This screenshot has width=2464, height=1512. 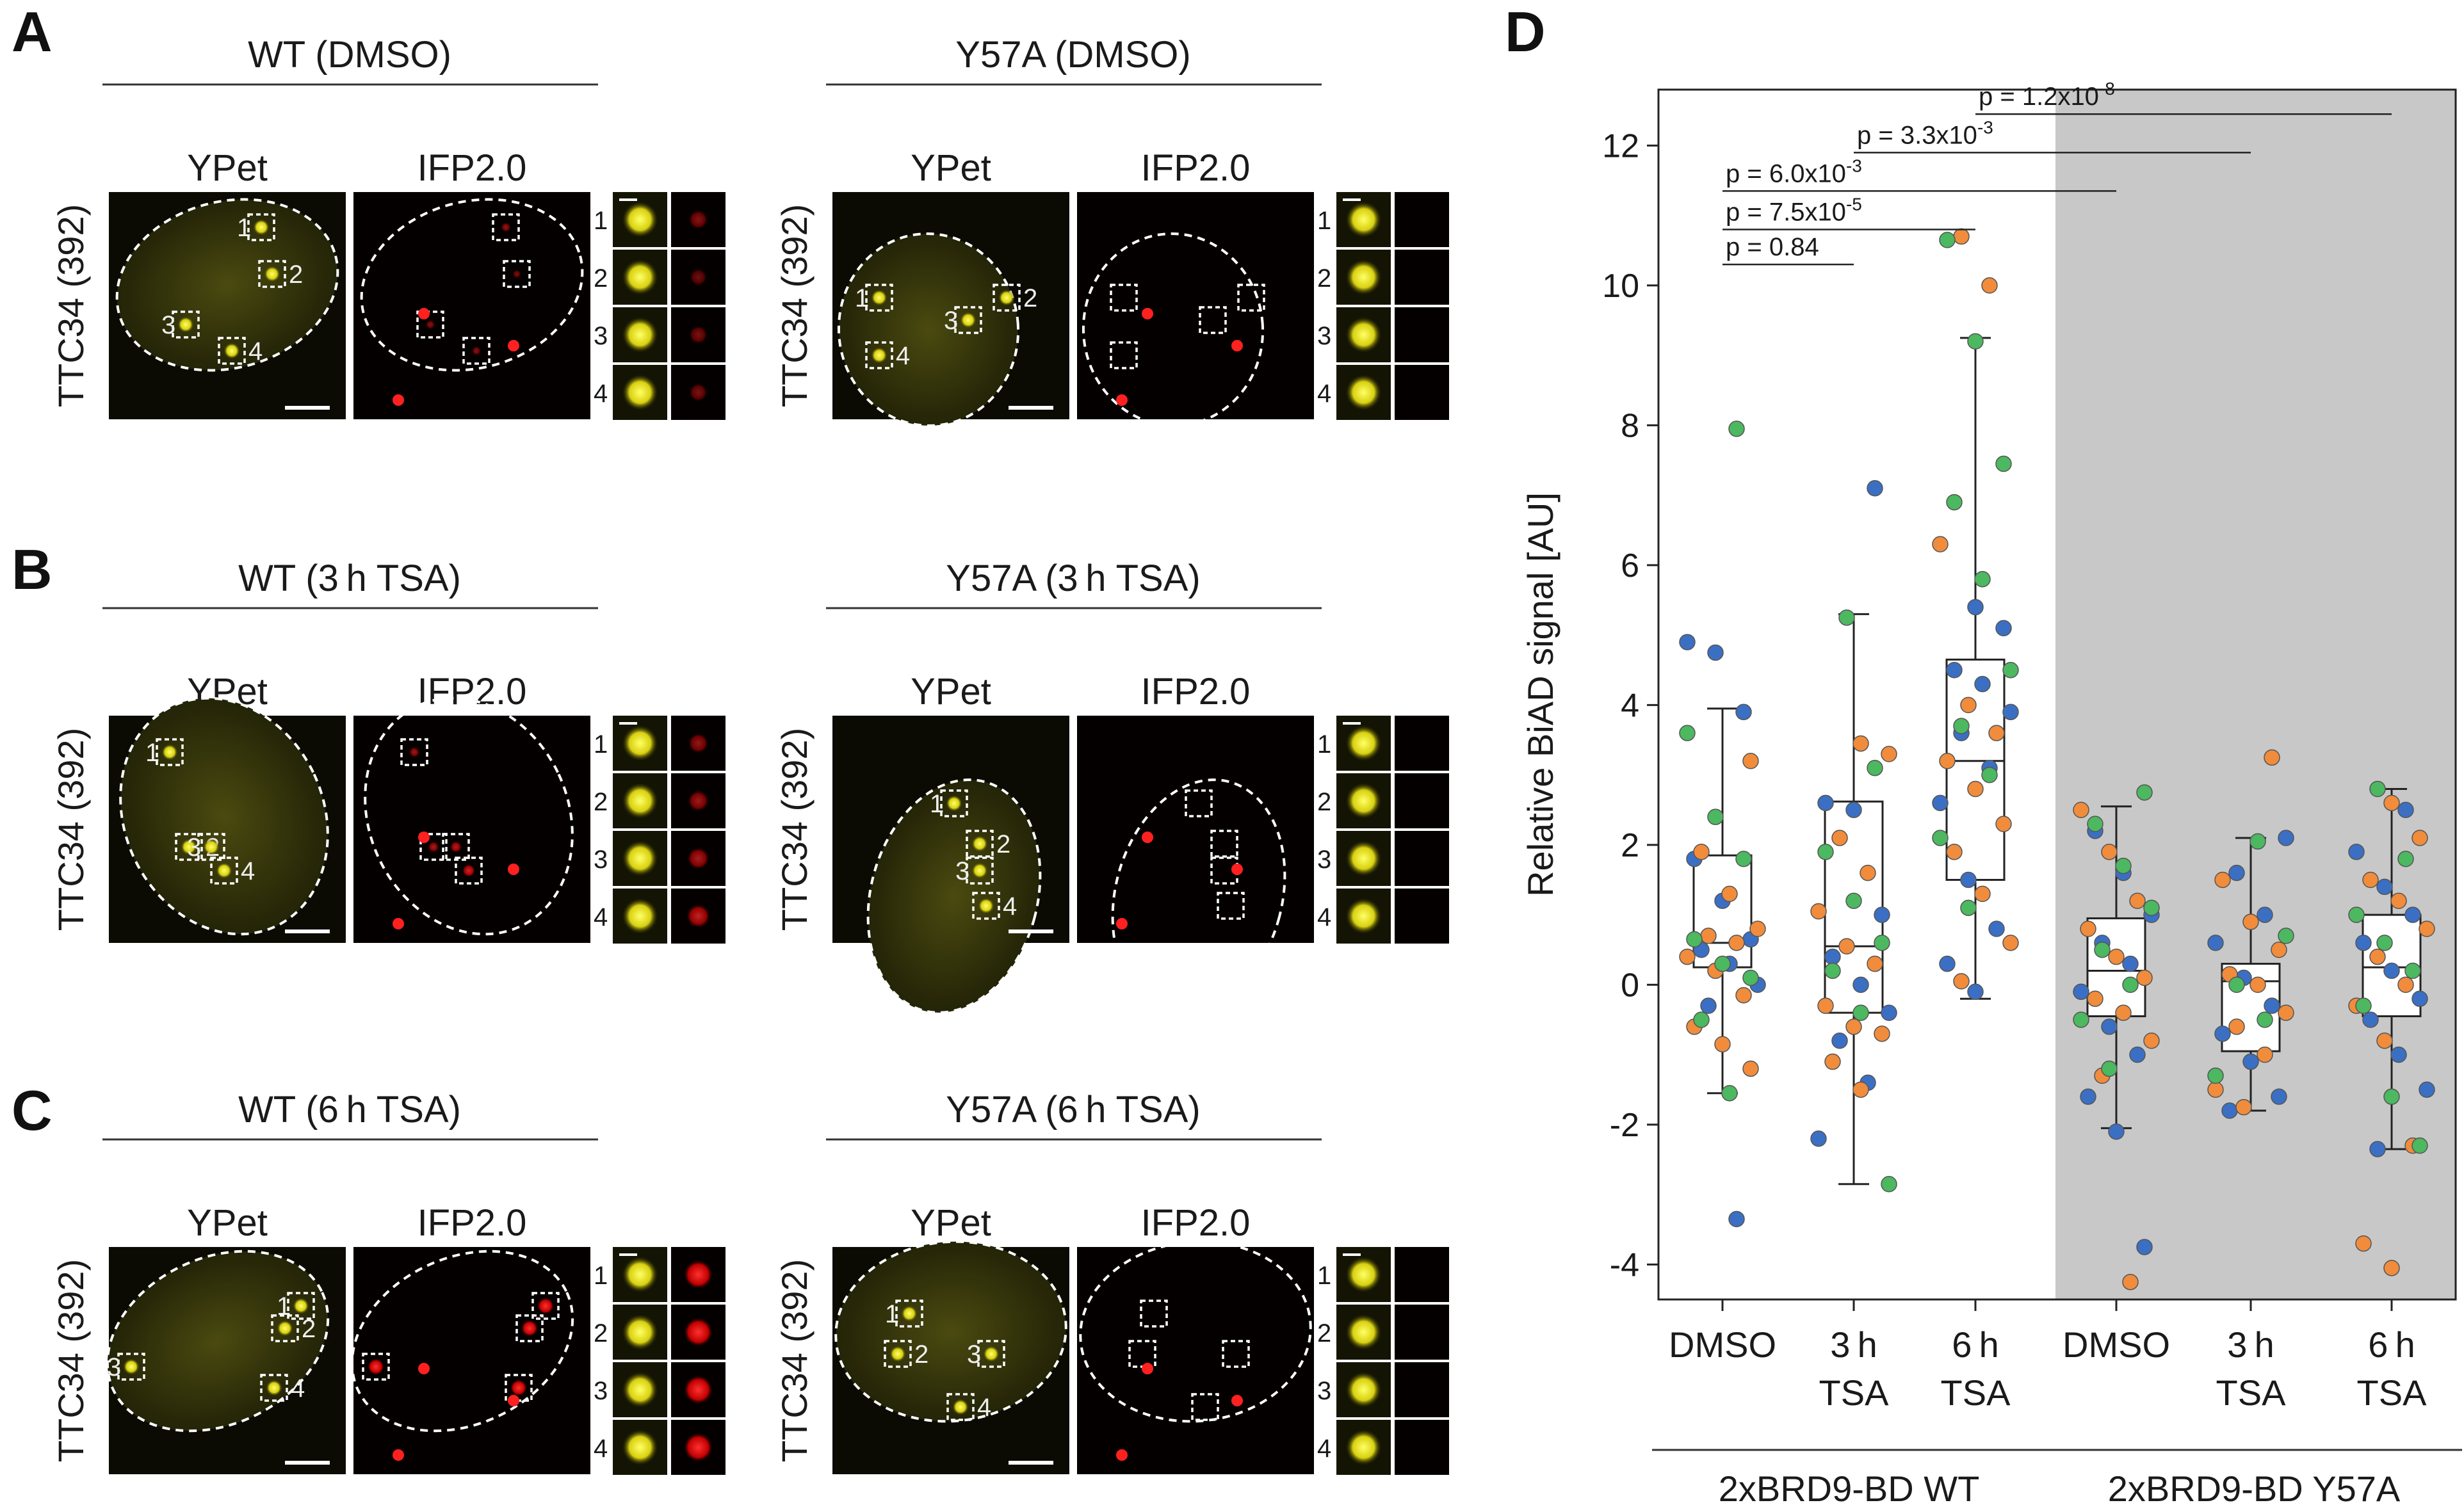 I want to click on panel-letter-b: B, so click(x=33, y=569).